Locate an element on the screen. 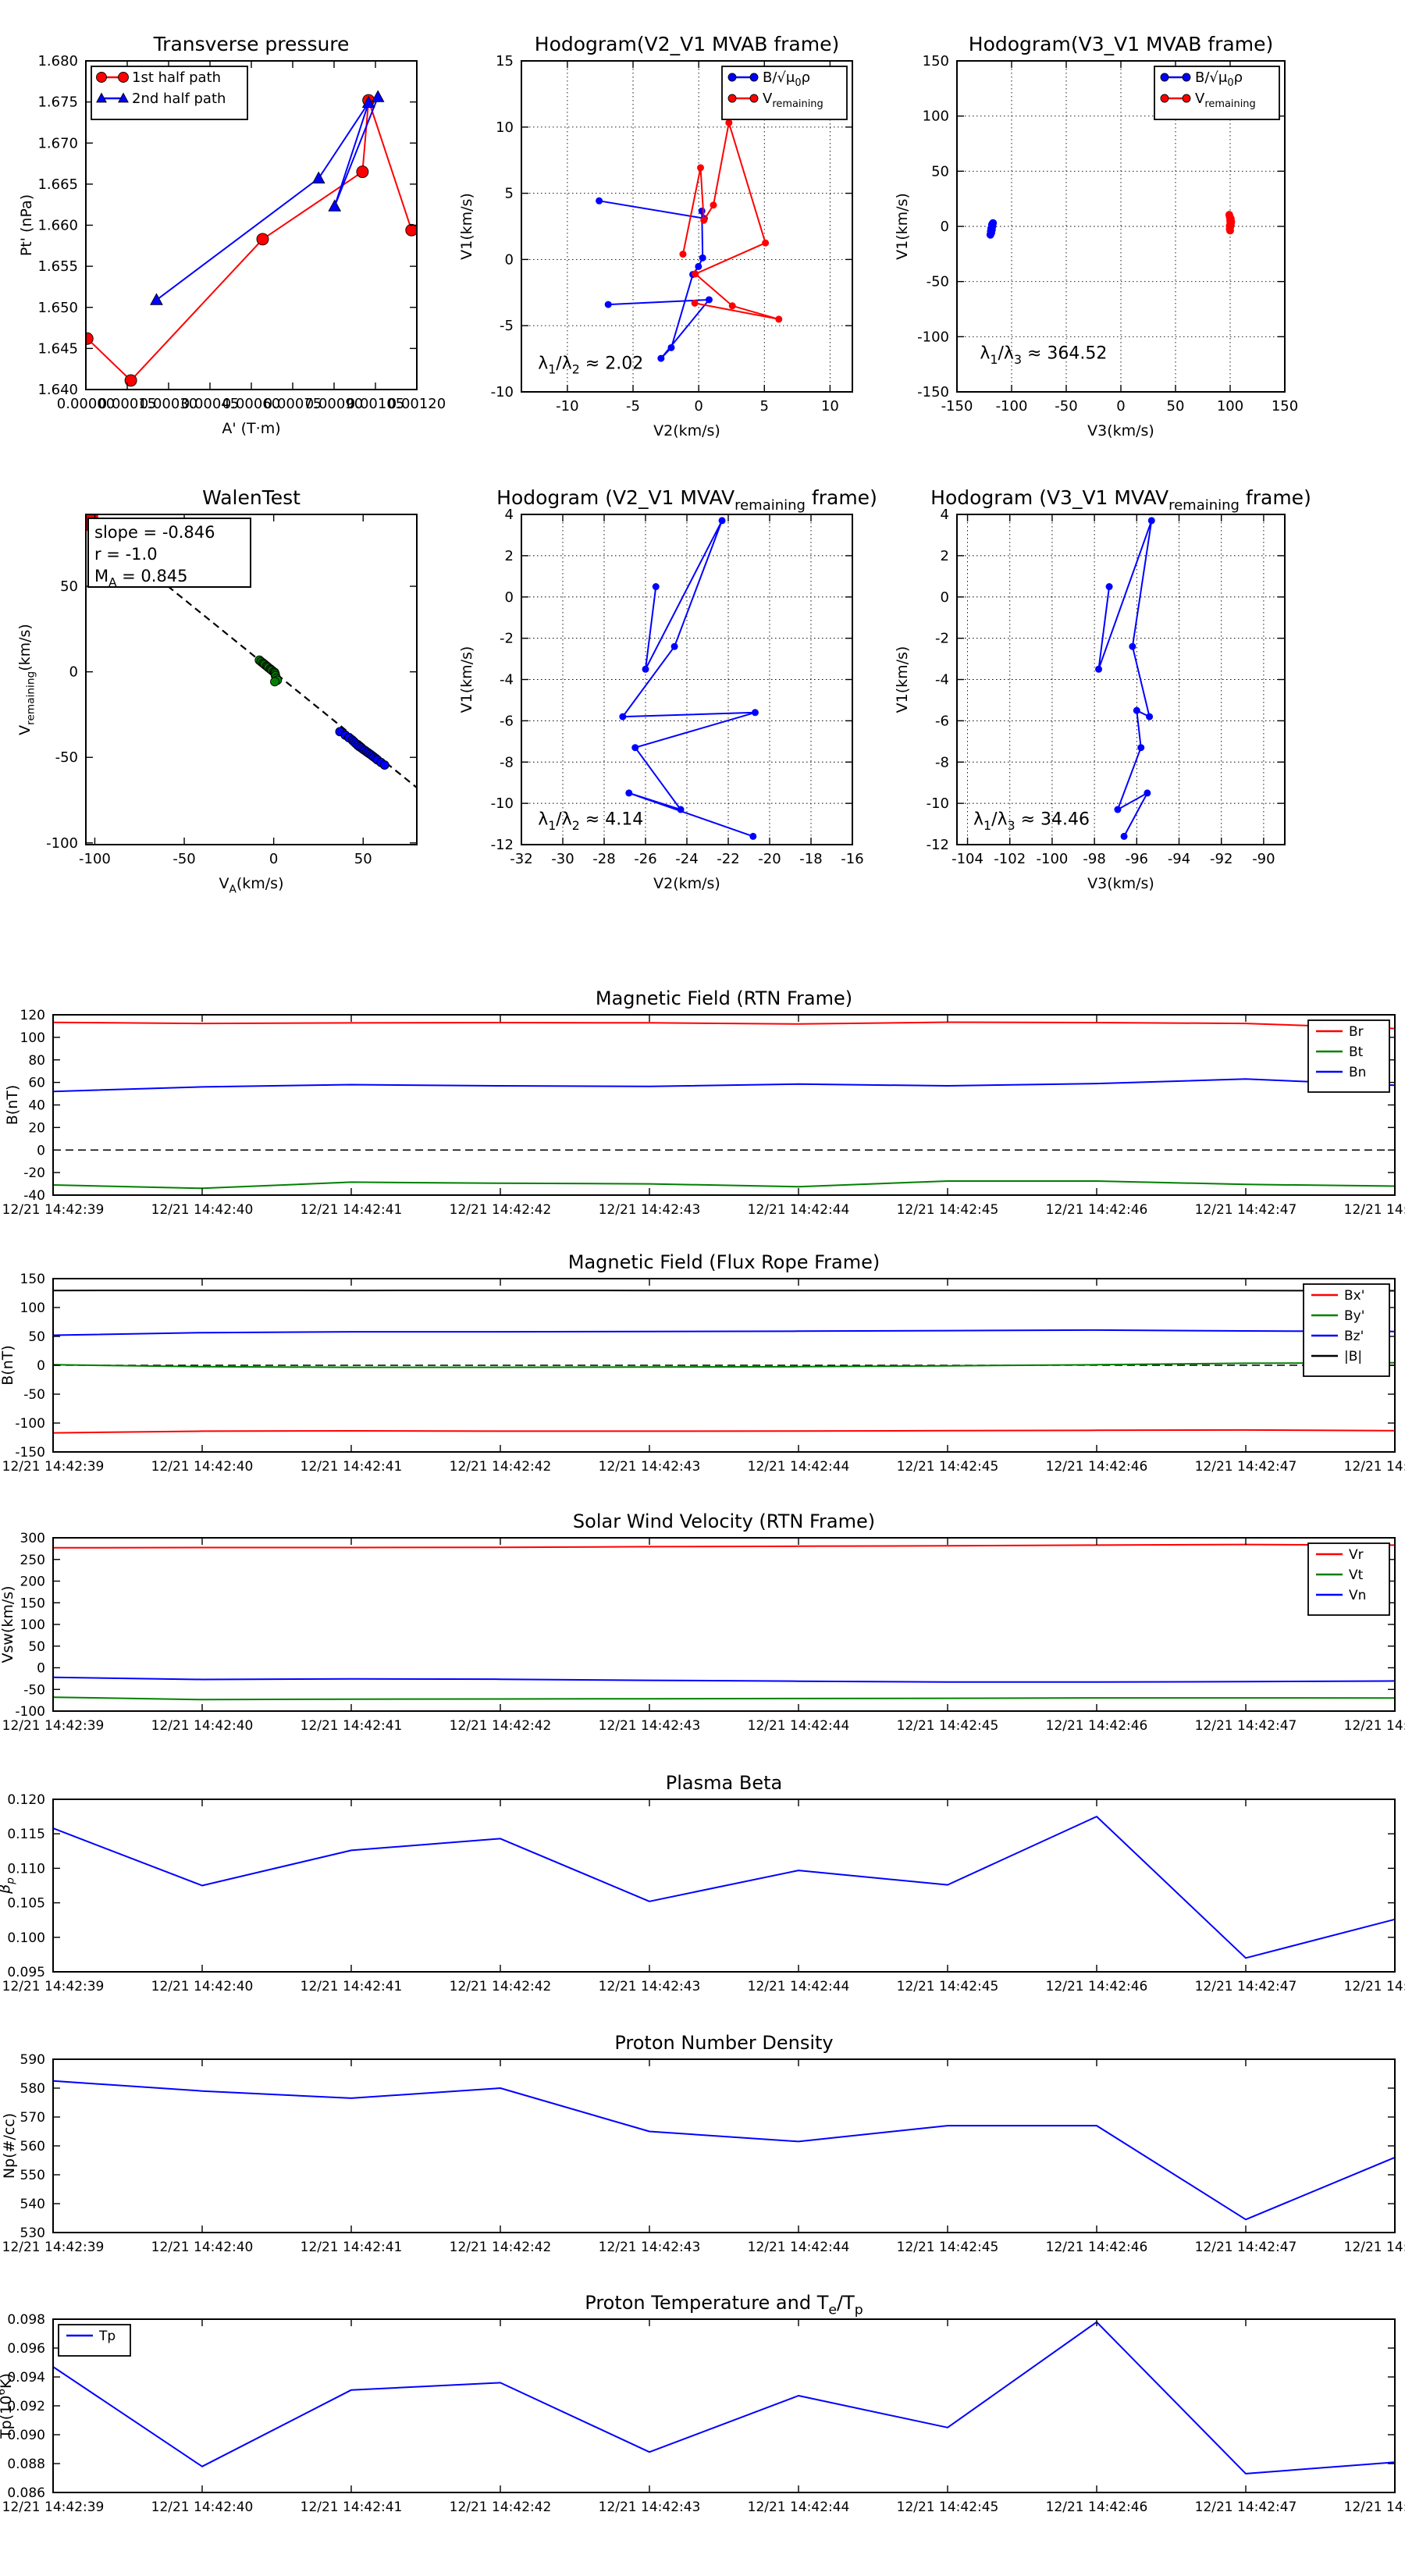  series-cluster-green is located at coordinates (269, 671).